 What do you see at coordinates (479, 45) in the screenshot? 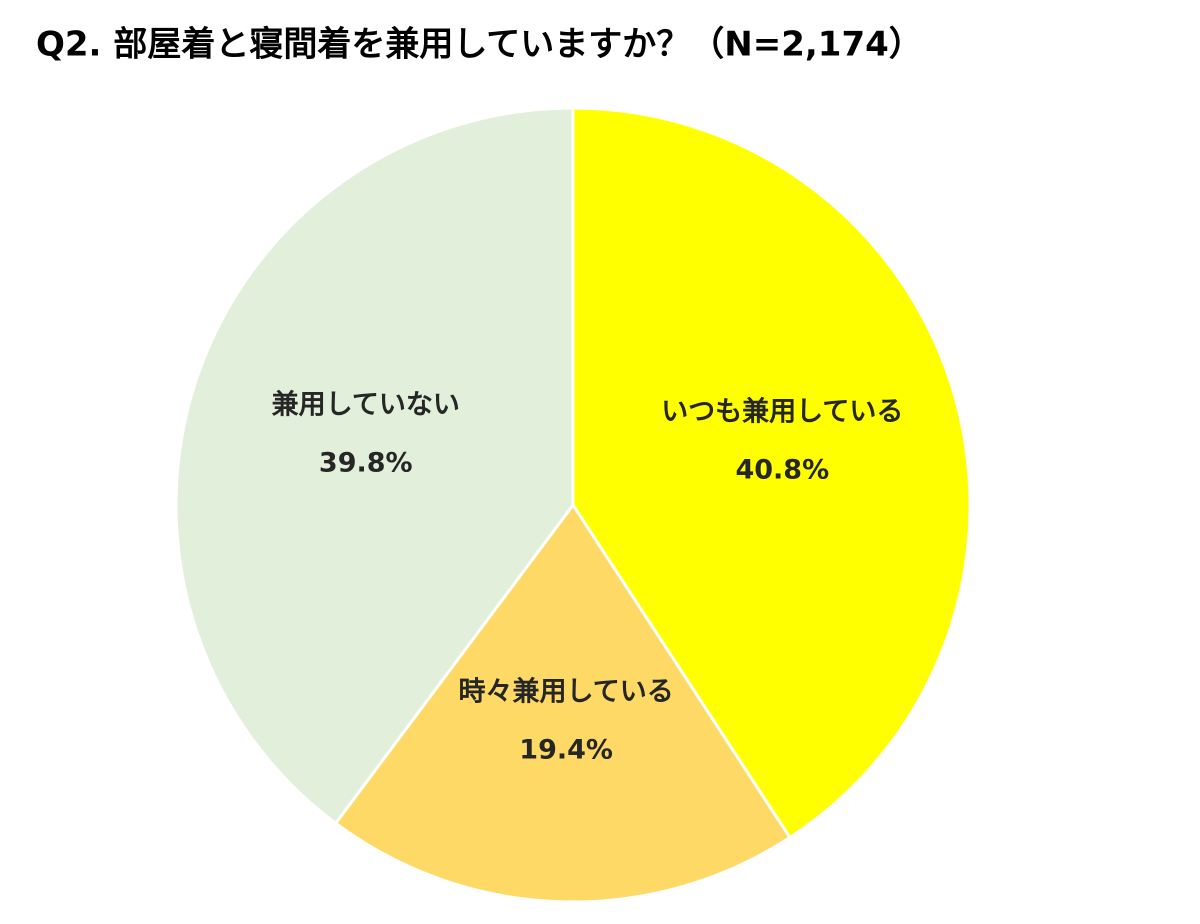
I see `chart-title: Q2. 部屋着と寝間着を兼用していますか？（N=2,174）` at bounding box center [479, 45].